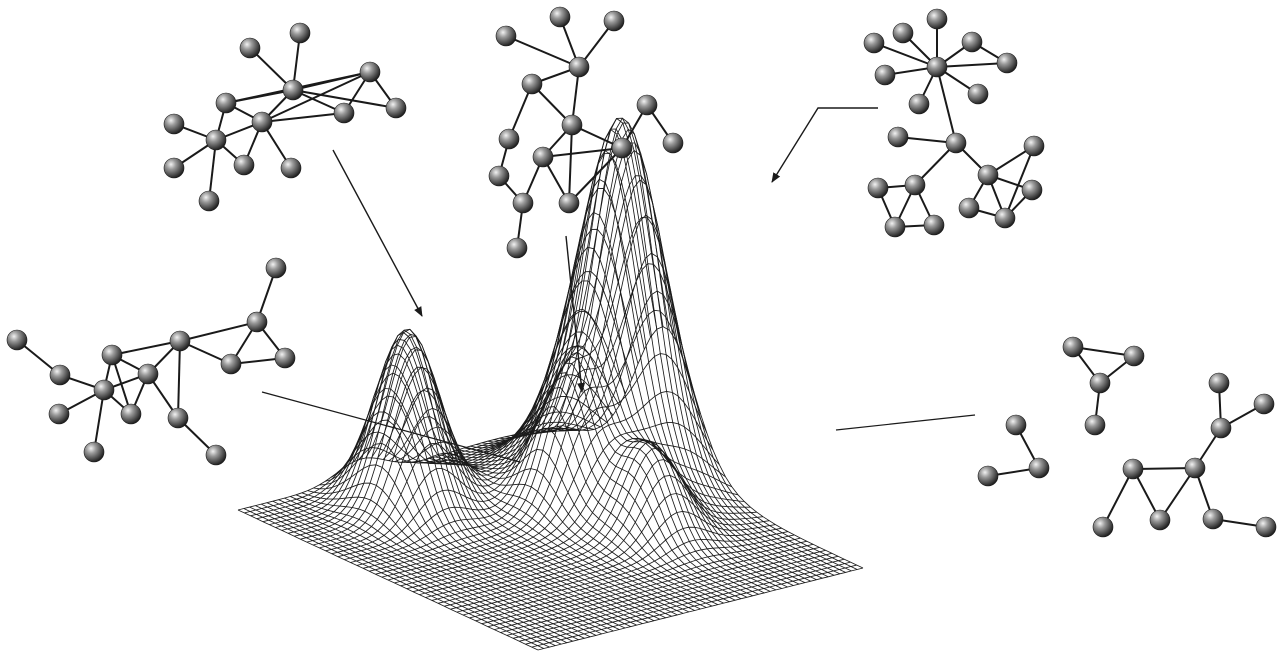 This screenshot has height=653, width=1281. I want to click on pointer-line-left, so click(391, 427).